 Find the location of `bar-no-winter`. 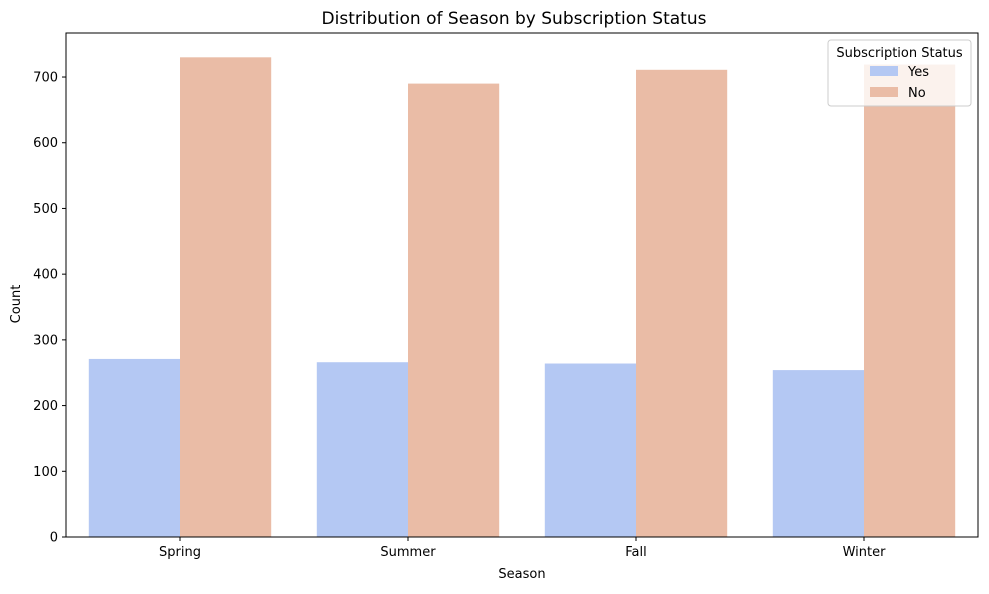

bar-no-winter is located at coordinates (910, 300).